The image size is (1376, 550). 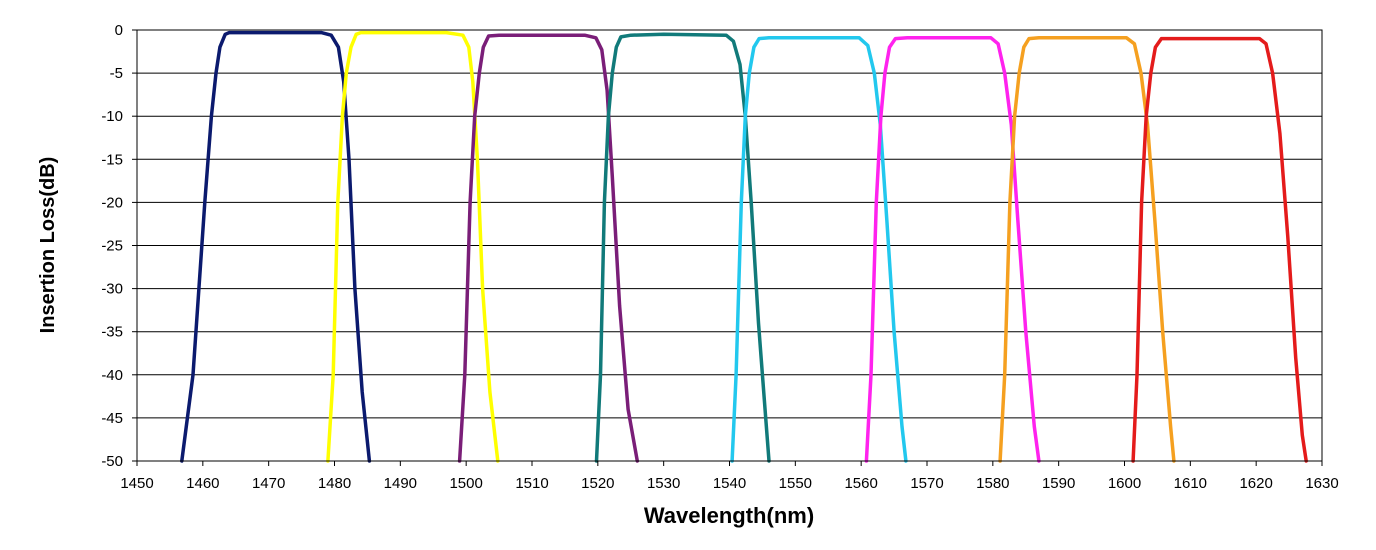 What do you see at coordinates (112, 246) in the screenshot?
I see `y-tick-label: -25` at bounding box center [112, 246].